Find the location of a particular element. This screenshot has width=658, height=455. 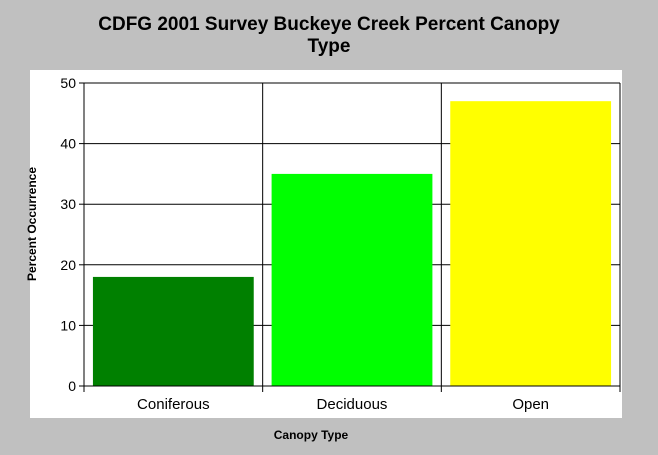

x-tick-label: Deciduous is located at coordinates (352, 404).